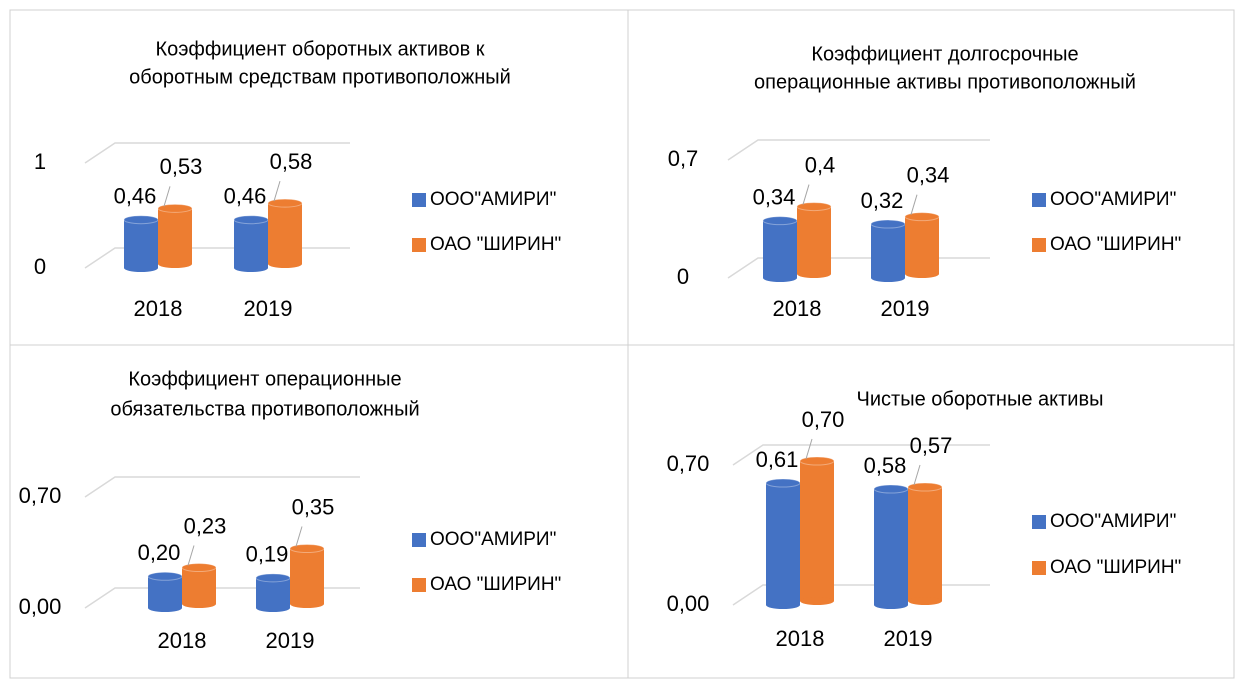 This screenshot has width=1235, height=679. What do you see at coordinates (267, 554) in the screenshot?
I see `value-label: 0,19` at bounding box center [267, 554].